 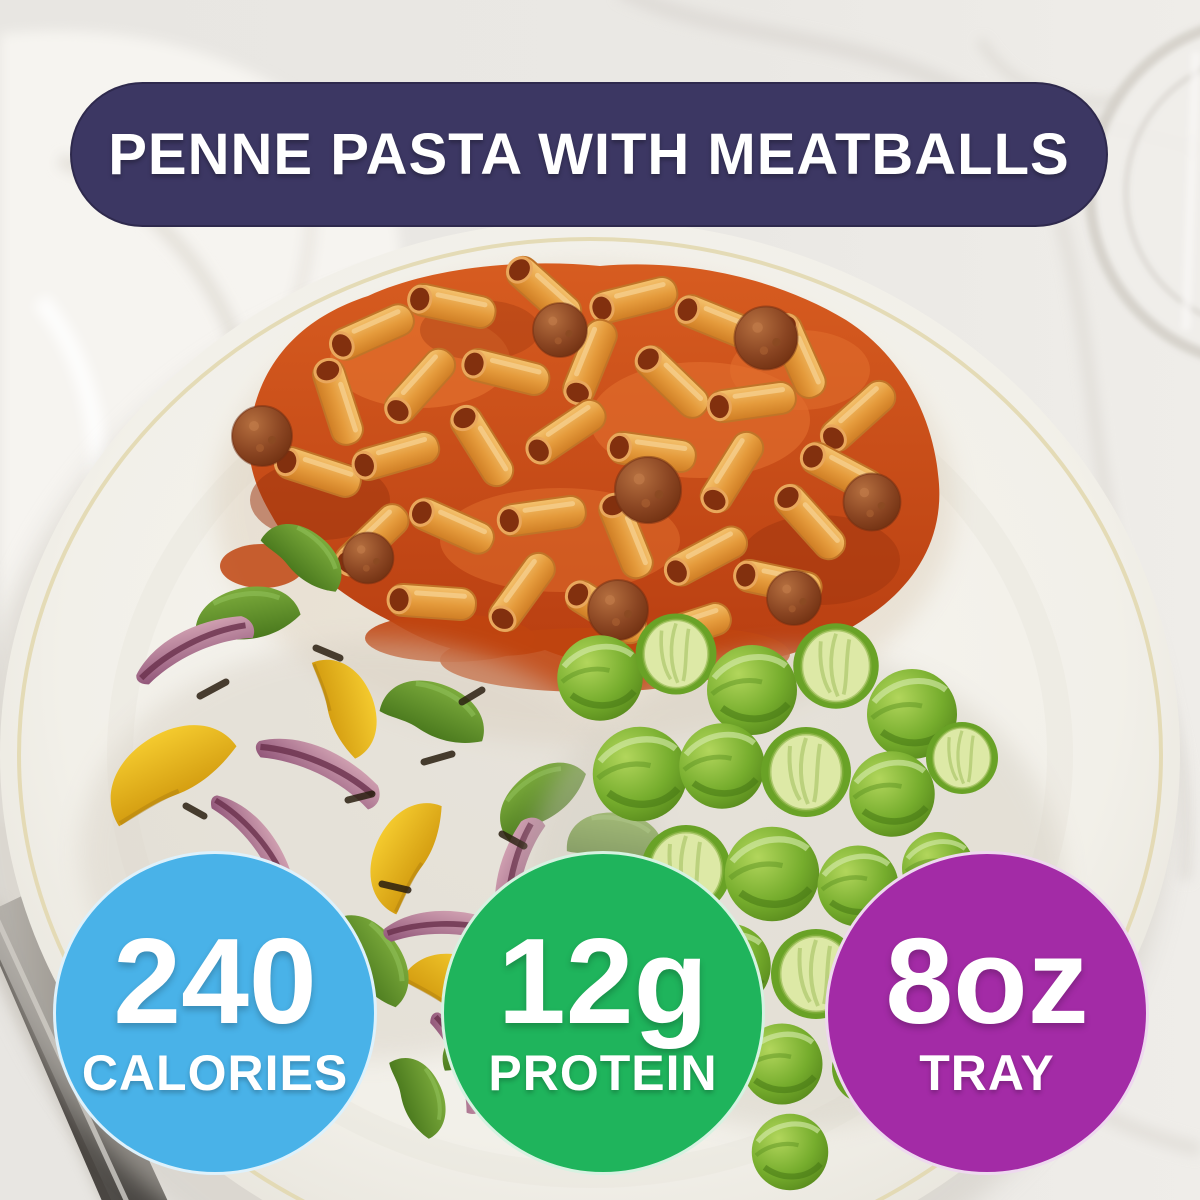 I want to click on protein-badge: 12g PROTEIN, so click(x=603, y=1013).